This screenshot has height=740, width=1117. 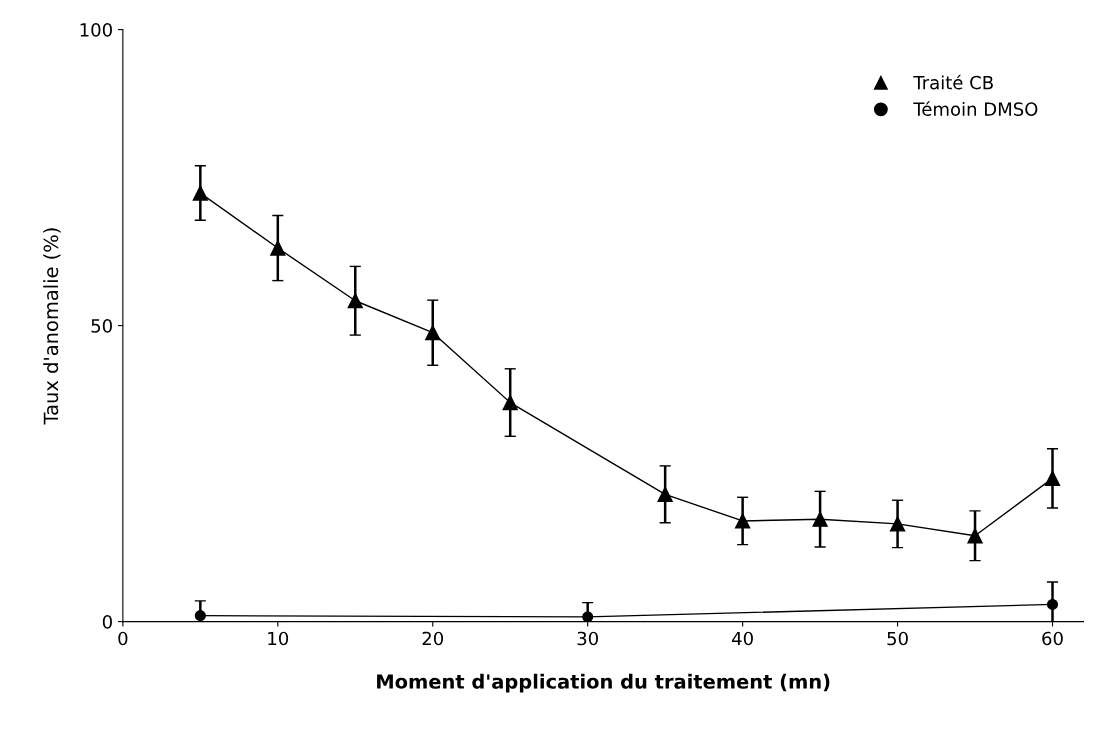 What do you see at coordinates (278, 638) in the screenshot?
I see `x-tick-label: 10` at bounding box center [278, 638].